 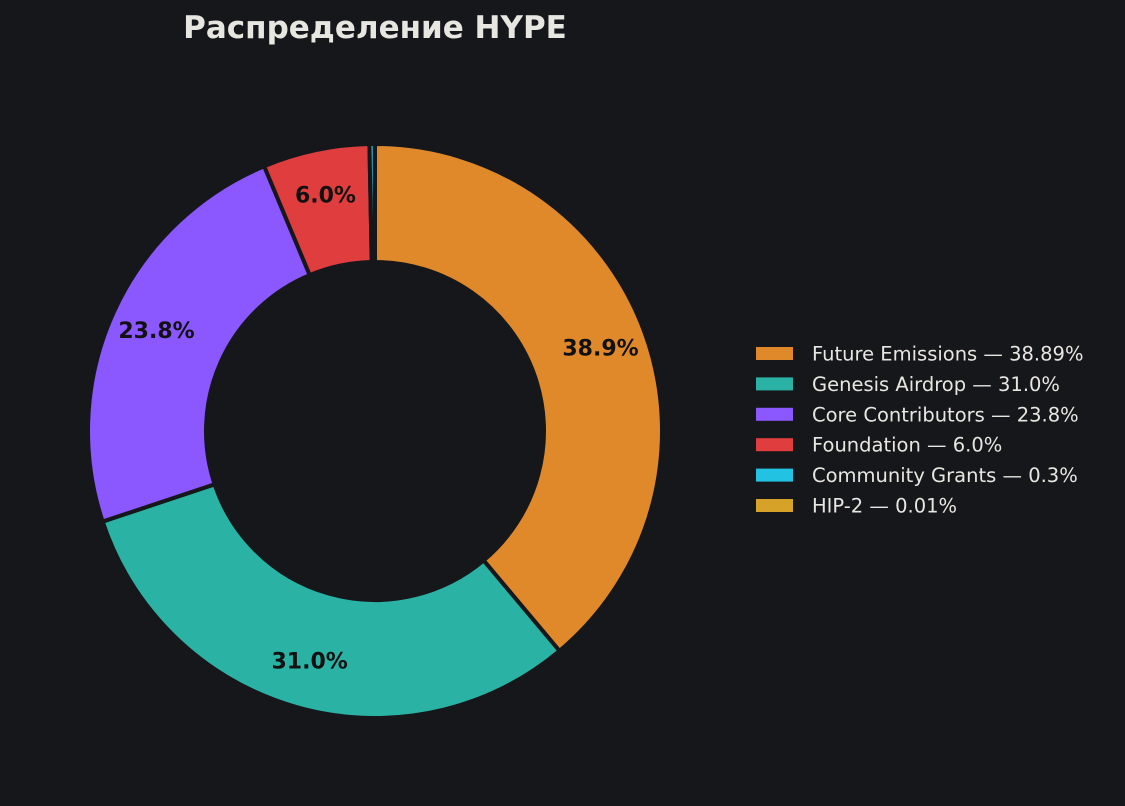 What do you see at coordinates (947, 354) in the screenshot?
I see `legend-label-future-emissions: Future Emissions — 38.89%` at bounding box center [947, 354].